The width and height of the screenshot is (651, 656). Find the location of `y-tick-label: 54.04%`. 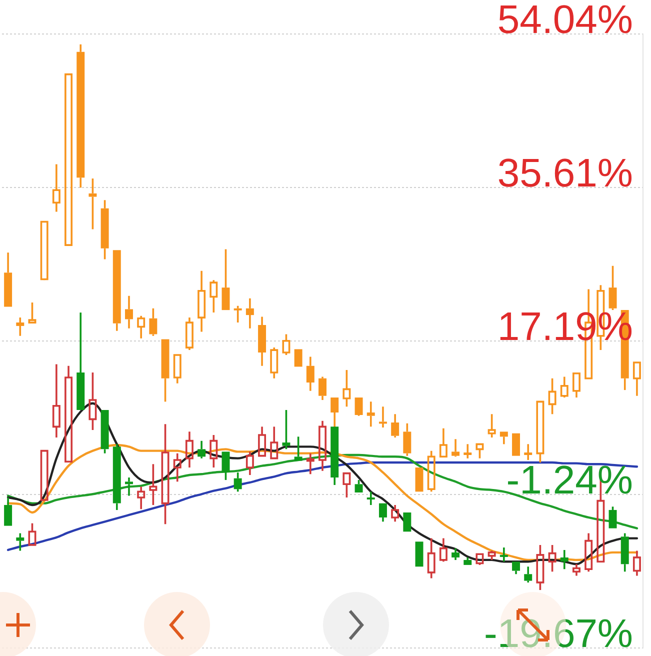

y-tick-label: 54.04% is located at coordinates (565, 21).